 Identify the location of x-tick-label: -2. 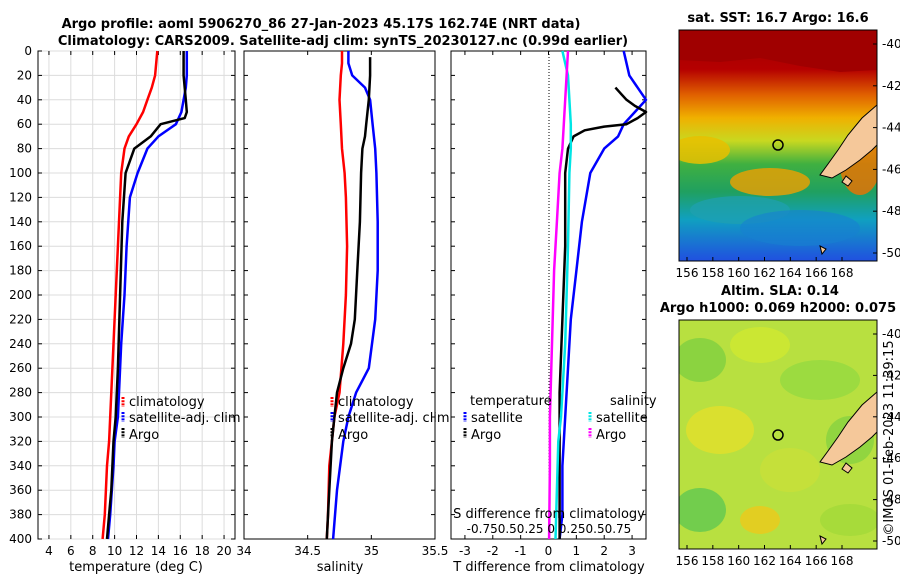
(493, 551).